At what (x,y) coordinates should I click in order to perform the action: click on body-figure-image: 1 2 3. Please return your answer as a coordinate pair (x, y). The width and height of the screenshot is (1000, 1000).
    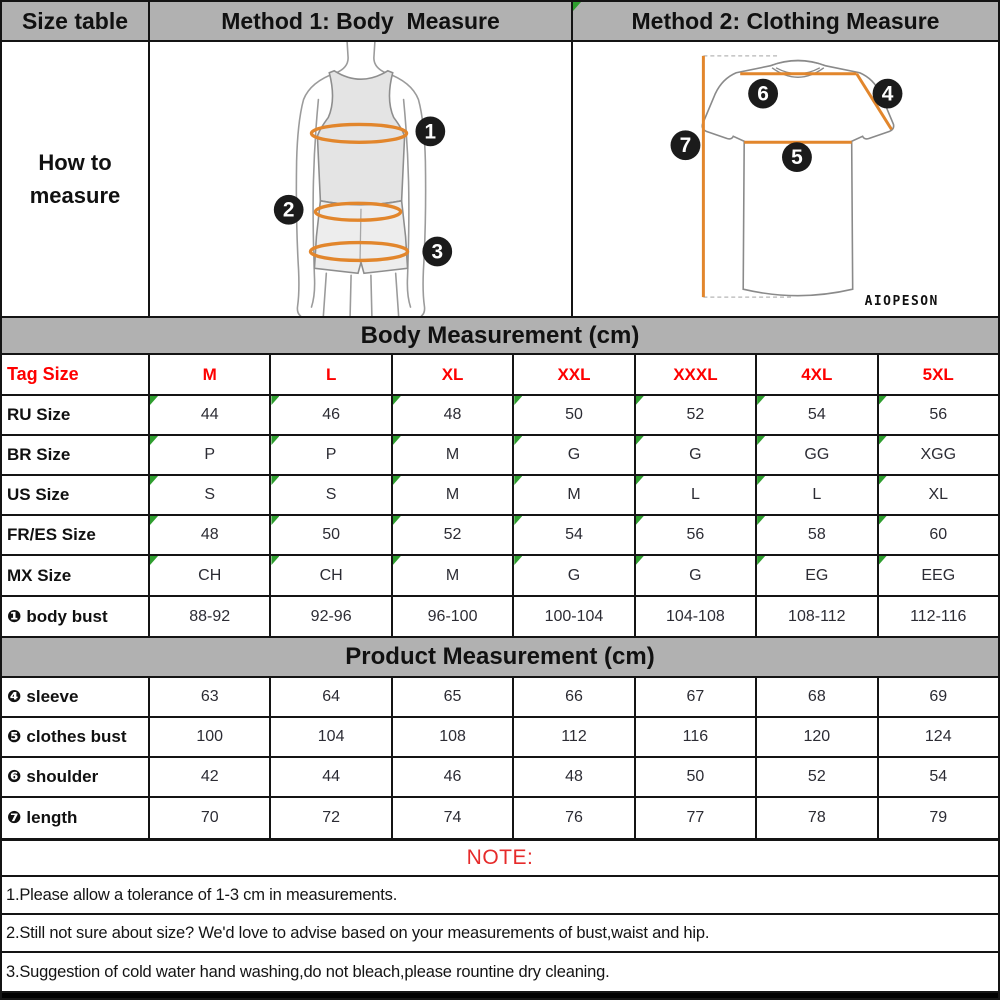
    Looking at the image, I should click on (363, 179).